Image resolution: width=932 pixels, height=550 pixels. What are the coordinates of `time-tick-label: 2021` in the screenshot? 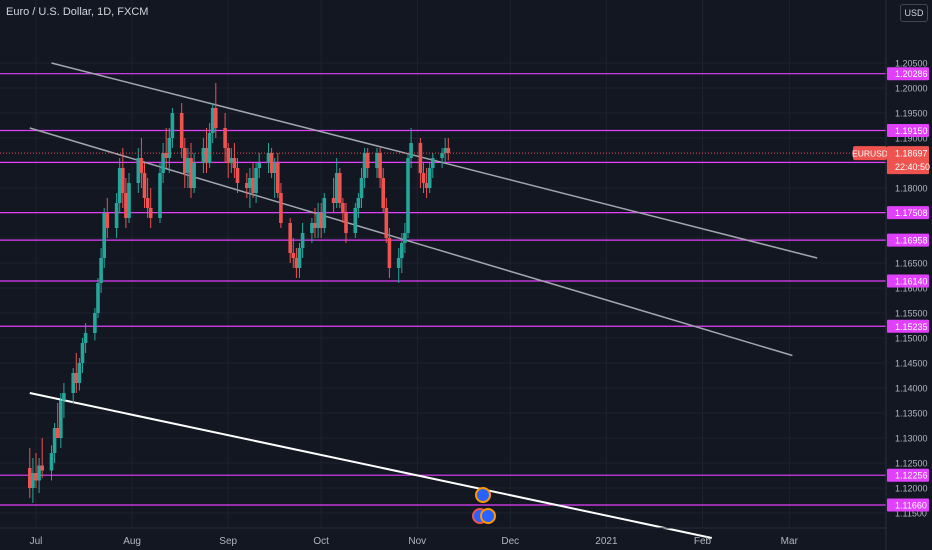 It's located at (606, 541).